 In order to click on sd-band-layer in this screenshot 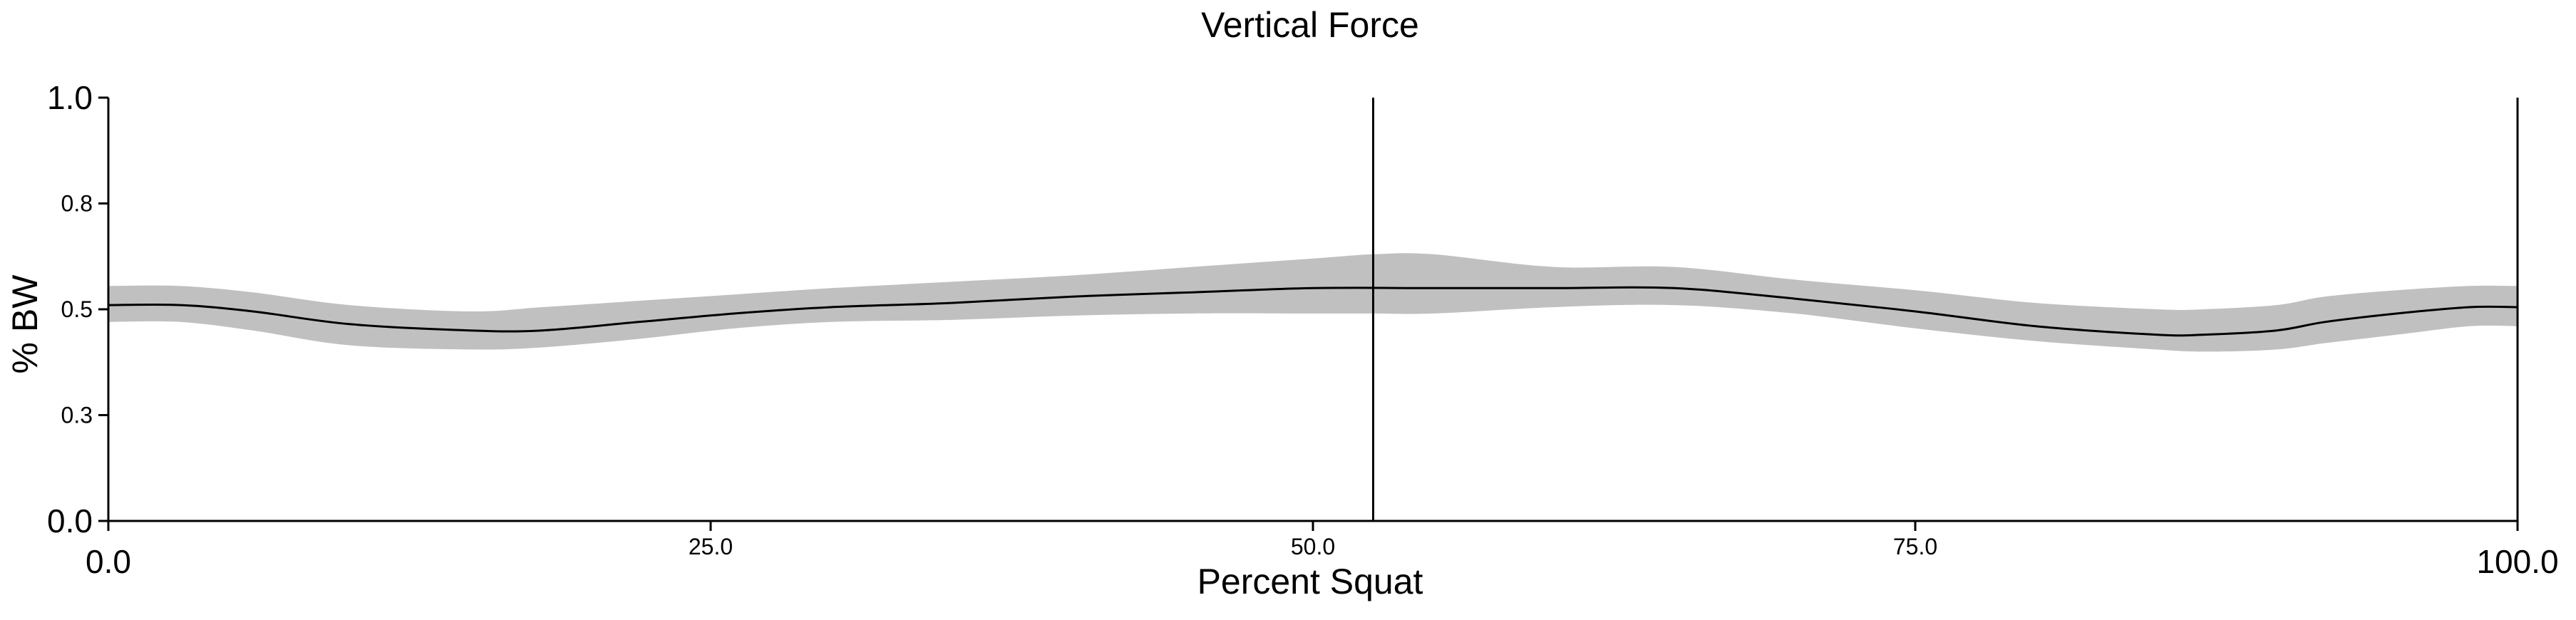, I will do `click(1313, 302)`.